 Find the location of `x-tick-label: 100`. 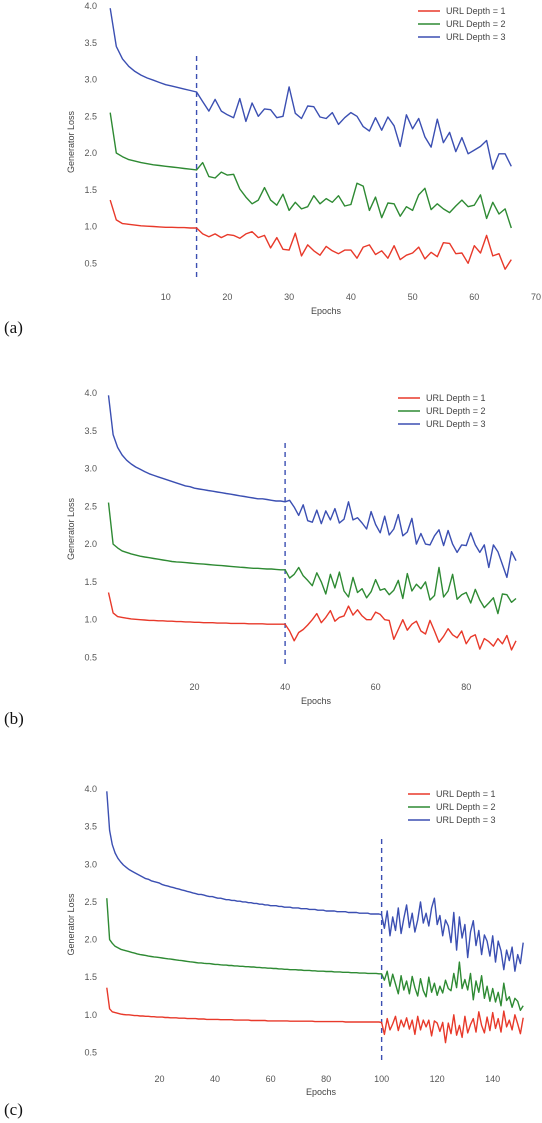

x-tick-label: 100 is located at coordinates (381, 1079).